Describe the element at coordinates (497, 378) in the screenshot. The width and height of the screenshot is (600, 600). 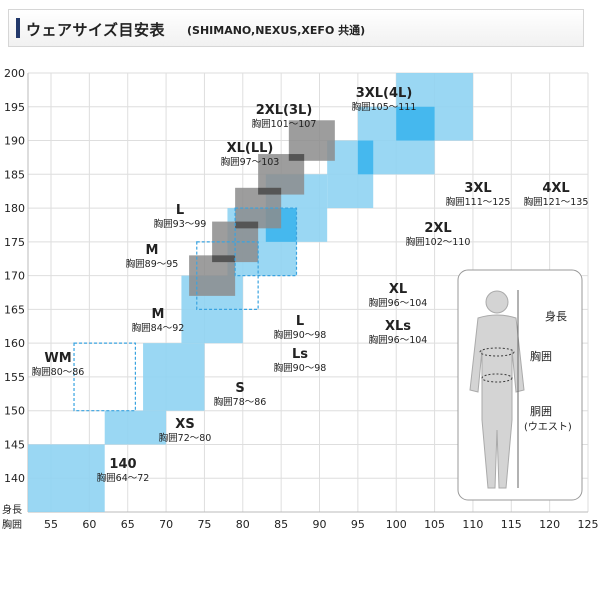
I see `waist-line` at that location.